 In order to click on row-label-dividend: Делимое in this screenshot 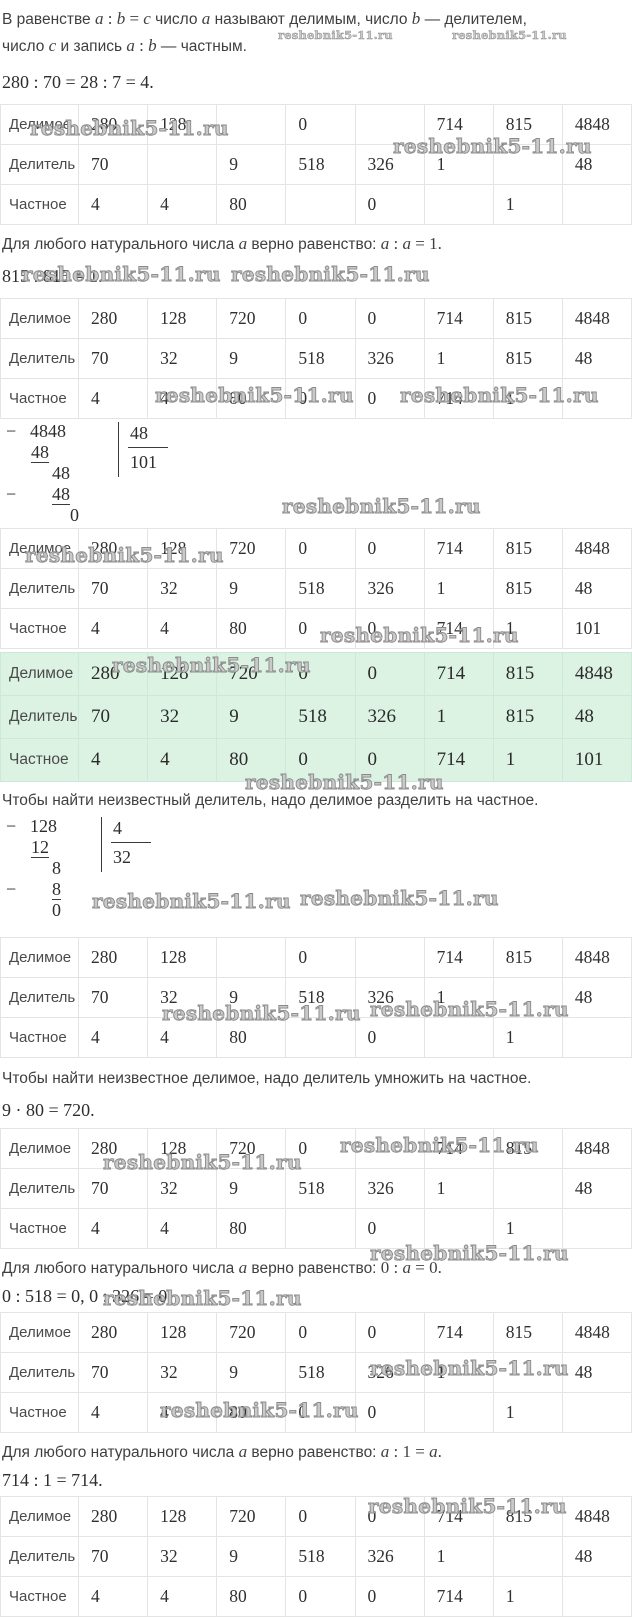, I will do `click(39, 1516)`.